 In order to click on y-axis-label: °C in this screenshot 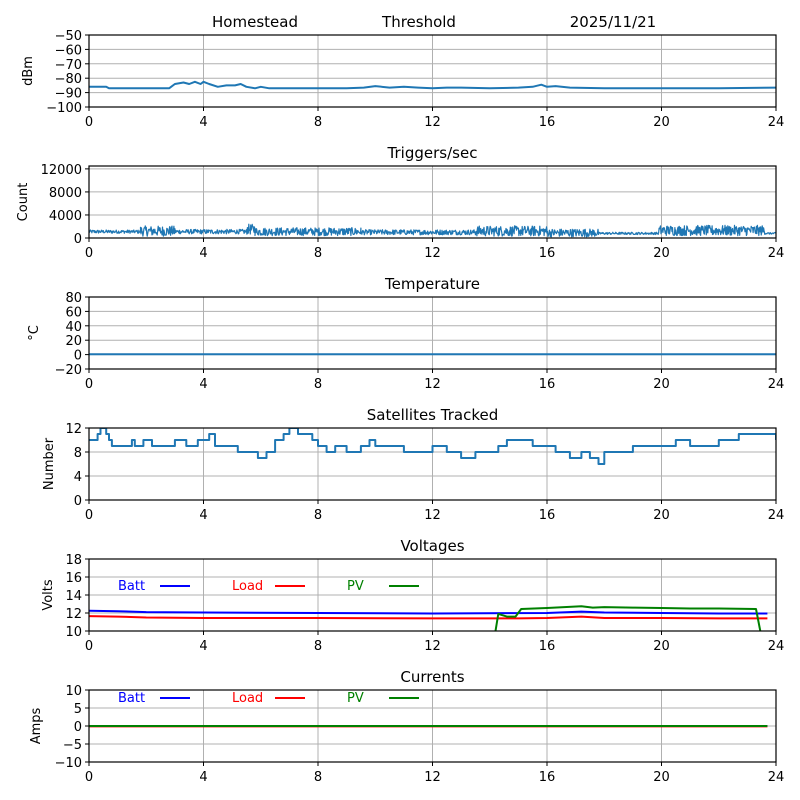, I will do `click(34, 333)`.